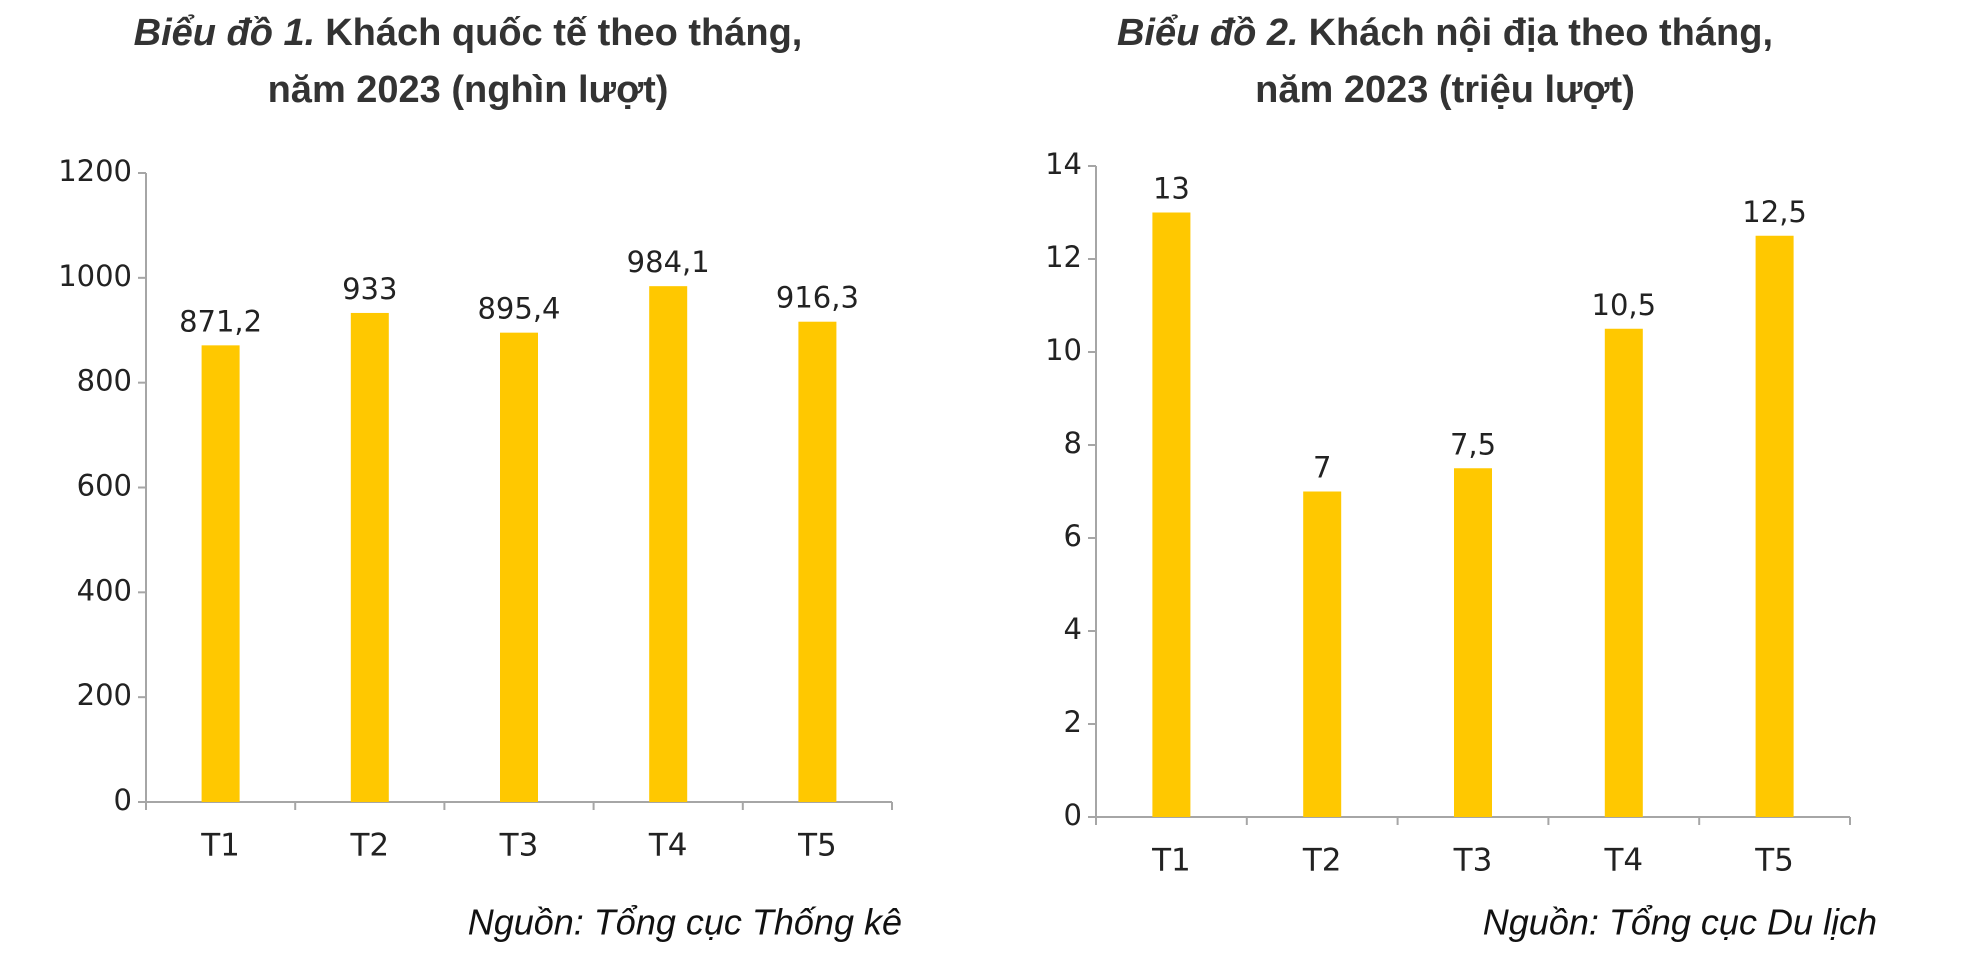 This screenshot has height=976, width=1974. Describe the element at coordinates (1063, 257) in the screenshot. I see `y-tick-label: 12` at that location.